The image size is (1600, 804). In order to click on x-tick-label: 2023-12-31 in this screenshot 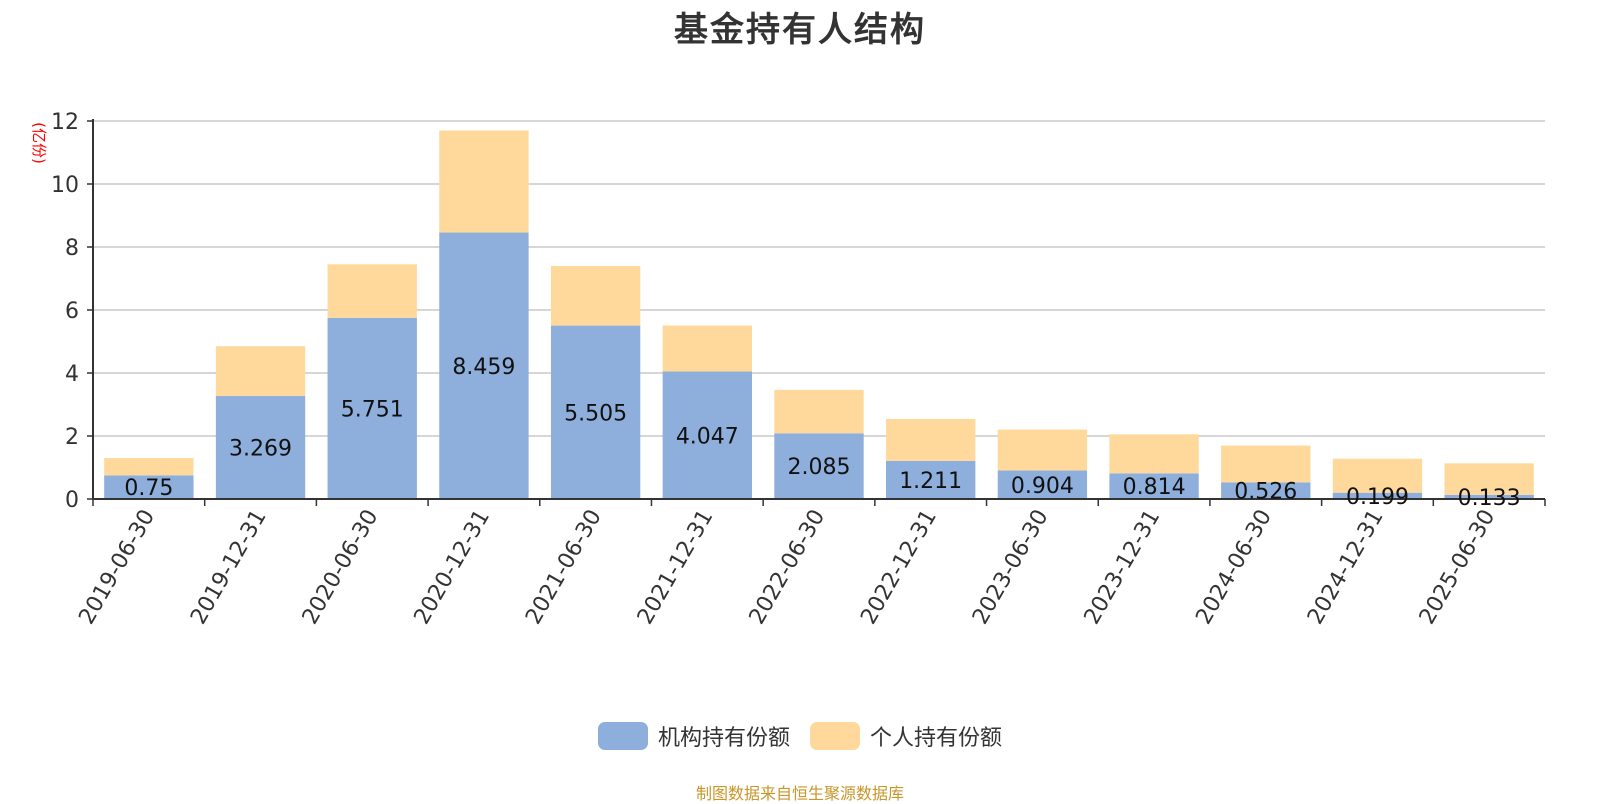, I will do `click(1123, 567)`.